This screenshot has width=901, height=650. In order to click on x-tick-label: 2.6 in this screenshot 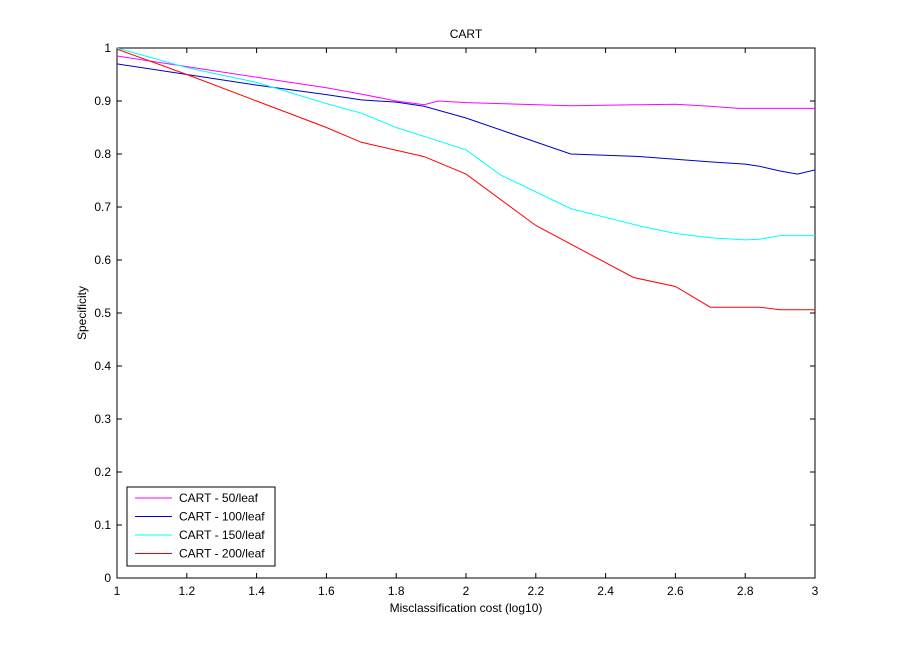, I will do `click(675, 591)`.